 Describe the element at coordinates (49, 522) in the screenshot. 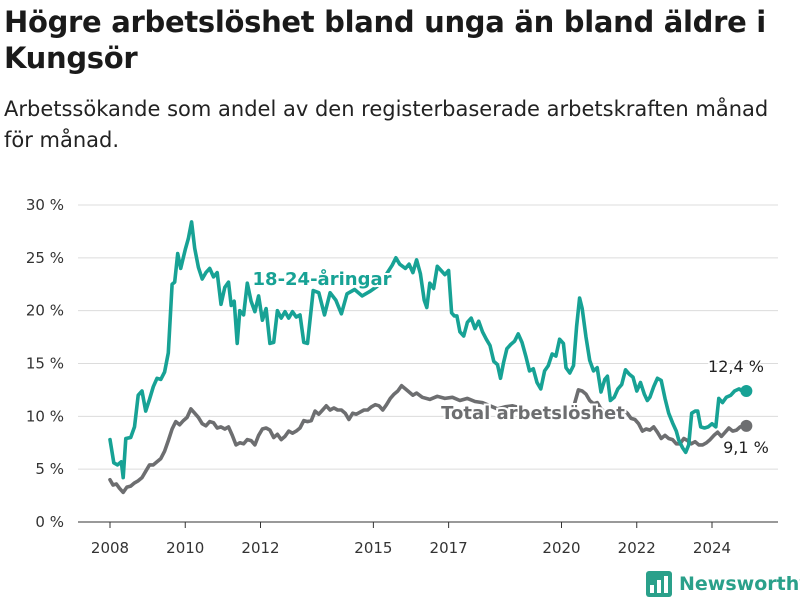

I see `y-tick-label: 0 %` at that location.